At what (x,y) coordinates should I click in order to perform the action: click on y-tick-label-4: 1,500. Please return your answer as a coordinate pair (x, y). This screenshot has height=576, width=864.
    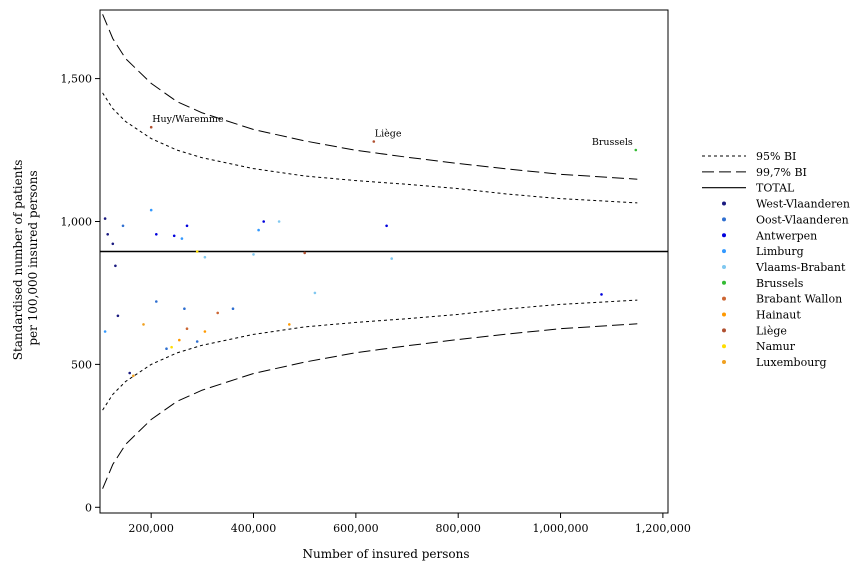
    Looking at the image, I should click on (77, 79).